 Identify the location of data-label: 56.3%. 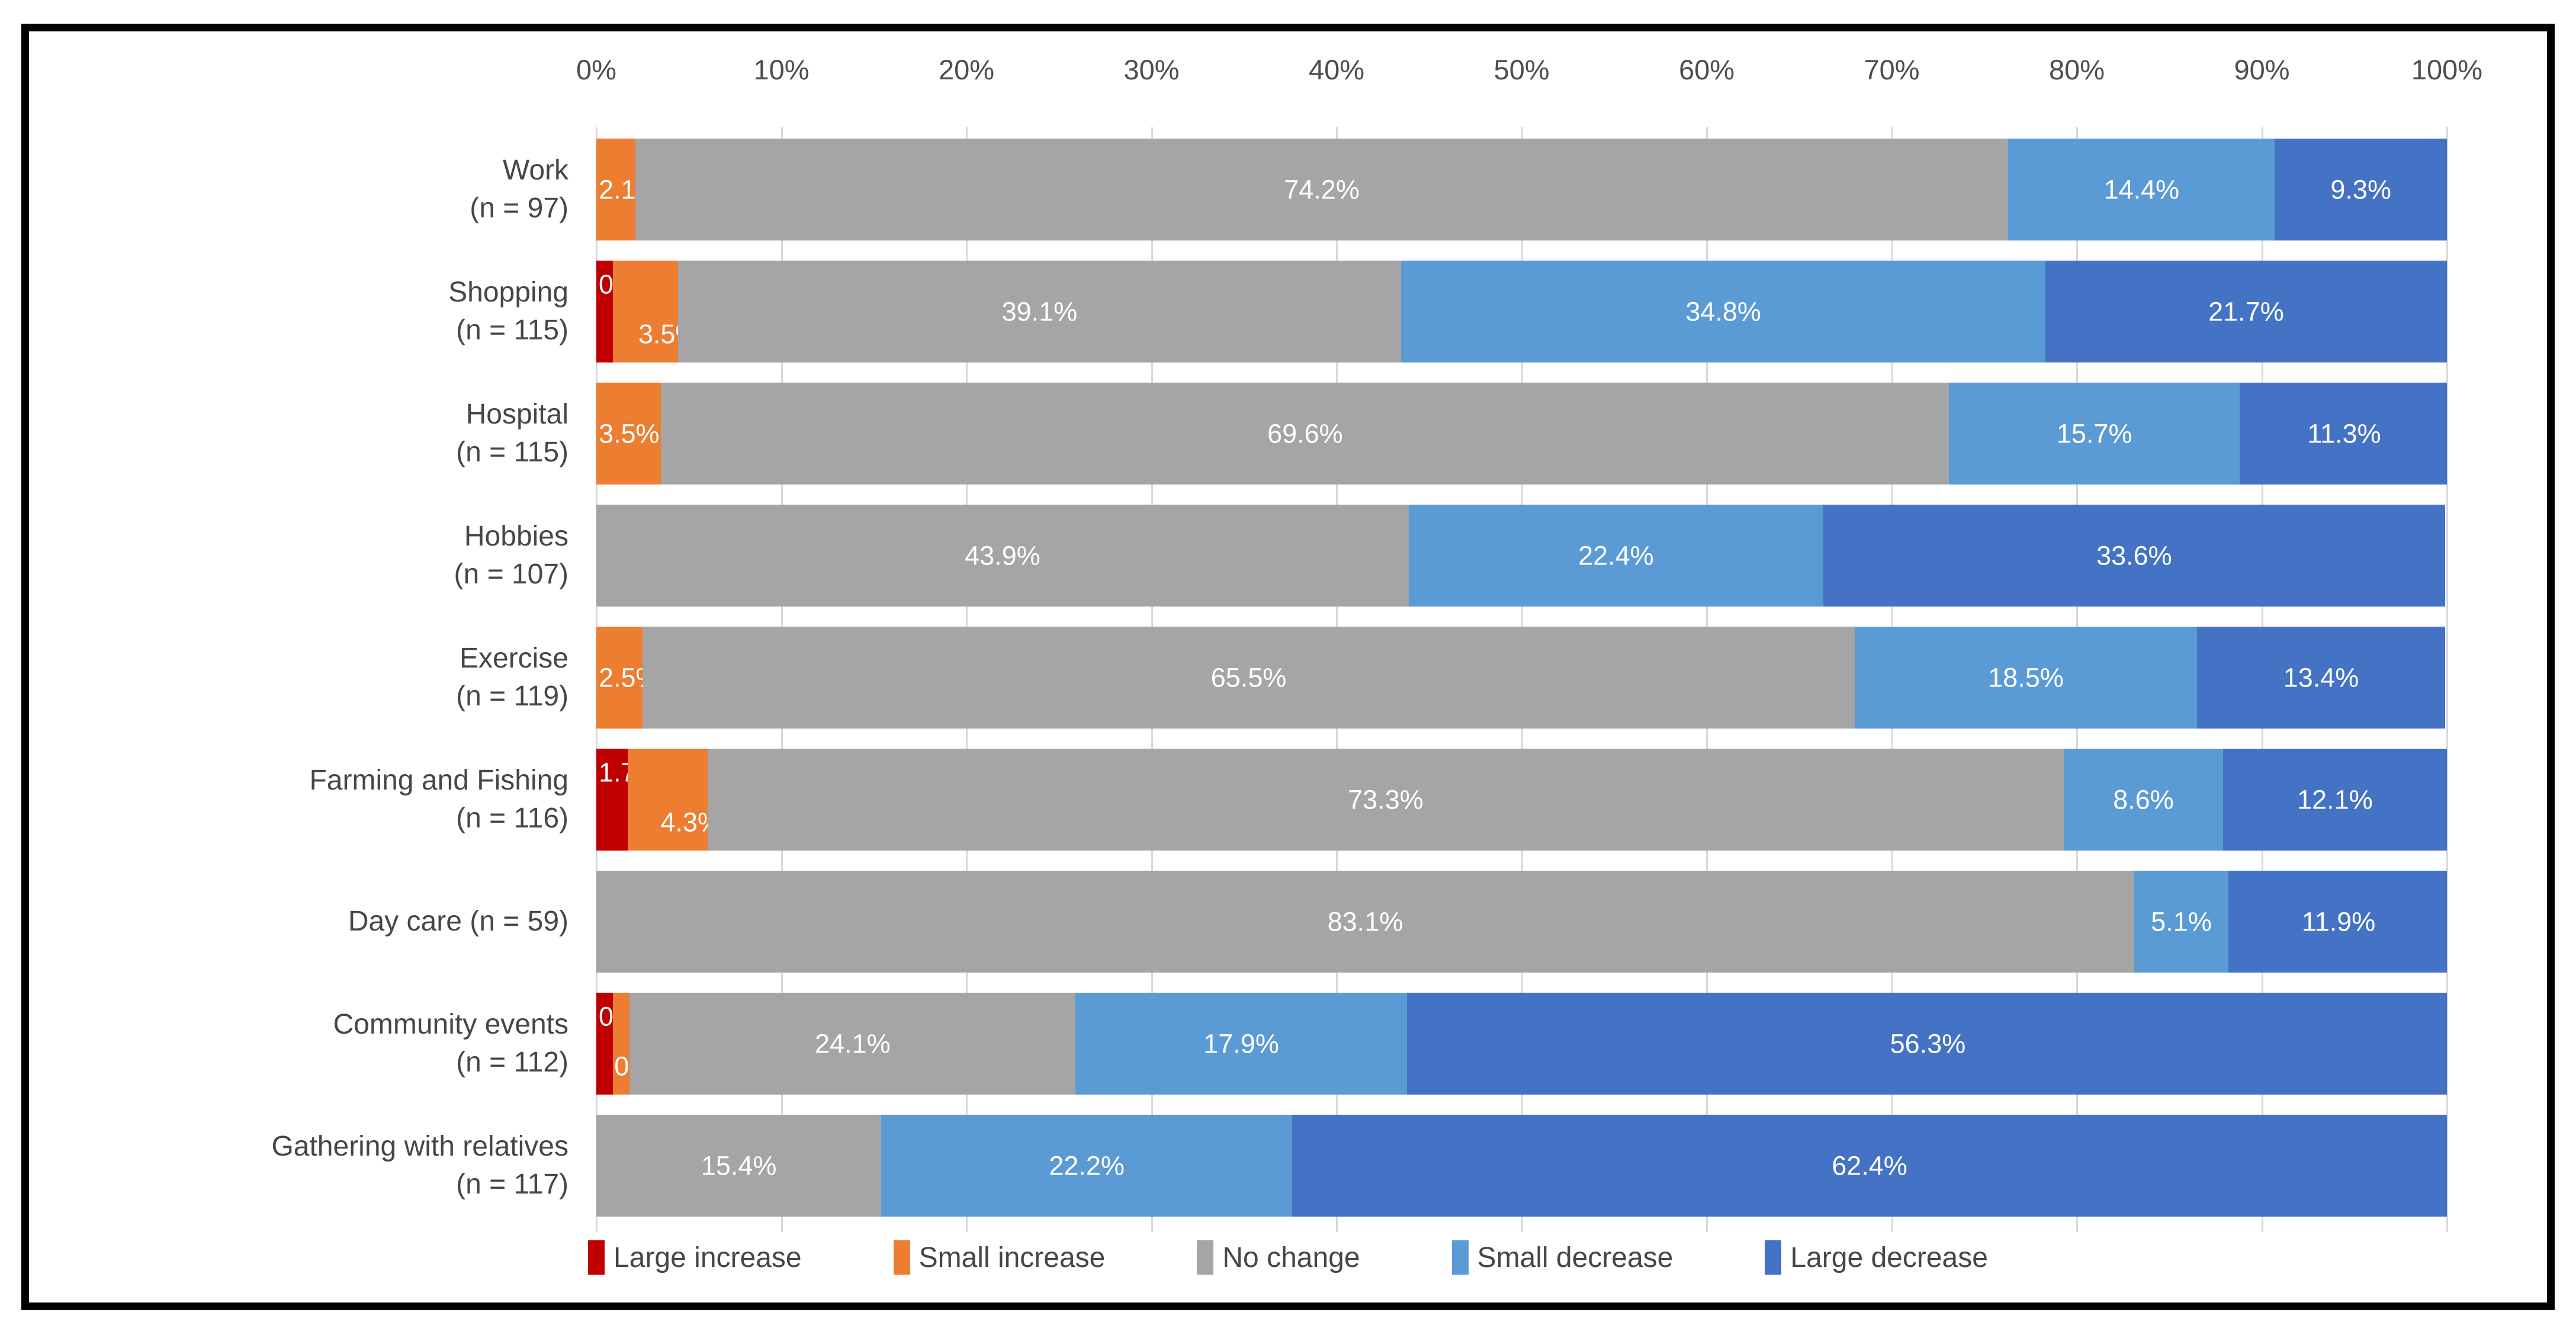
(1928, 1043).